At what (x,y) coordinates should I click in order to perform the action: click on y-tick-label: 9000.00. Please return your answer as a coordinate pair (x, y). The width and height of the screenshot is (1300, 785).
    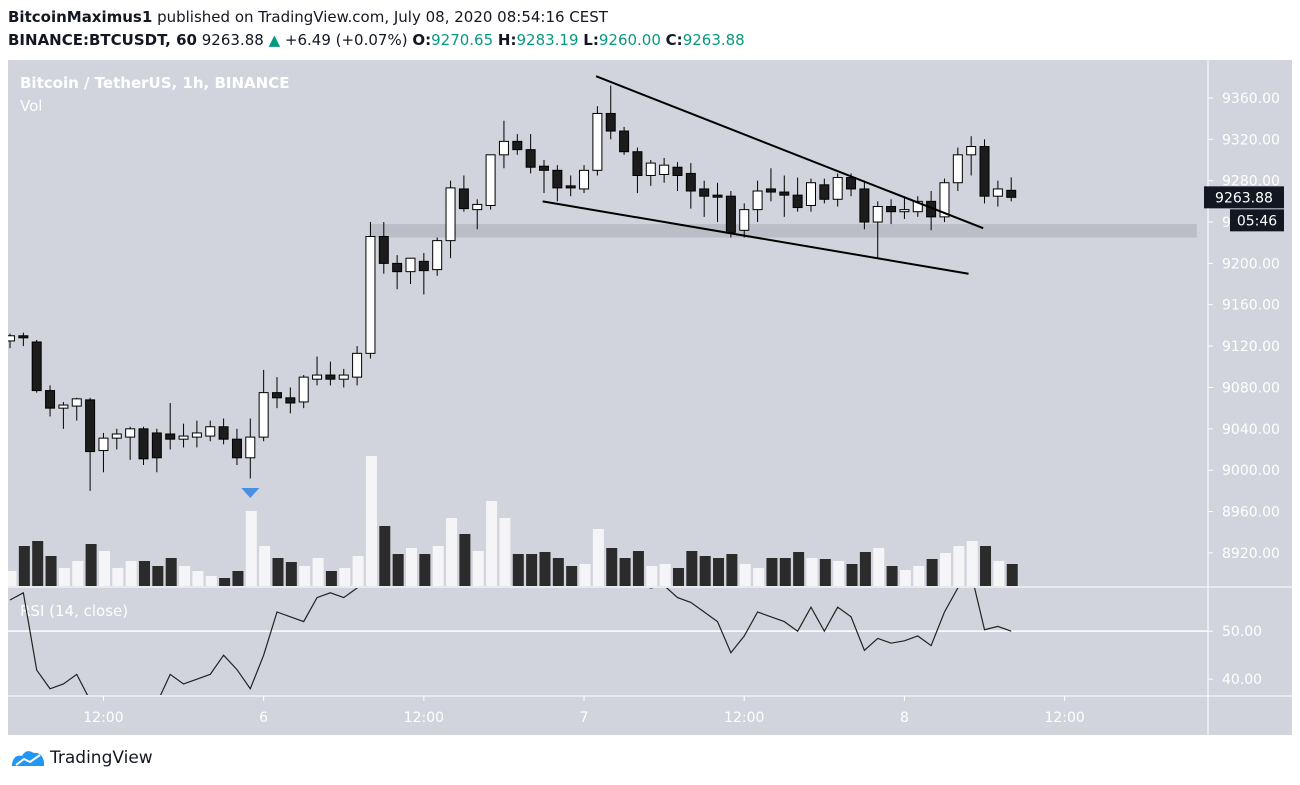
    Looking at the image, I should click on (1251, 471).